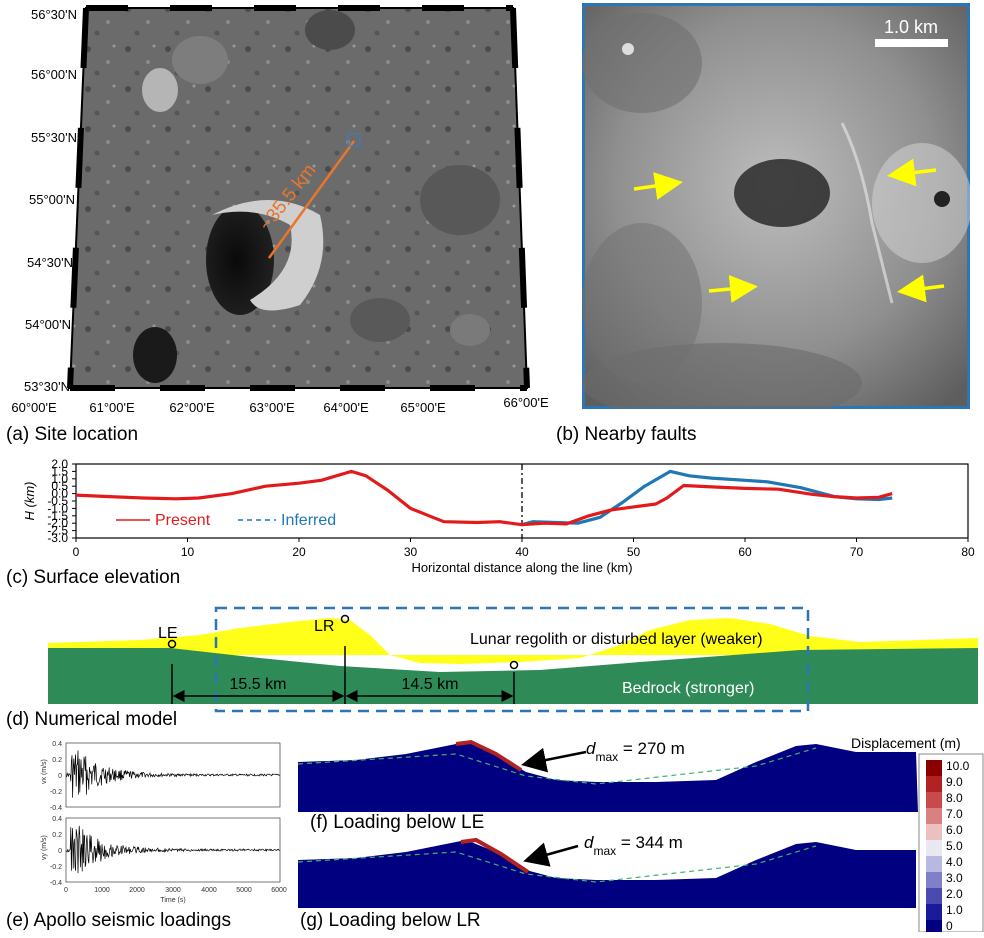 The width and height of the screenshot is (984, 938). I want to click on caption-d: (d) Numerical model, so click(92, 719).